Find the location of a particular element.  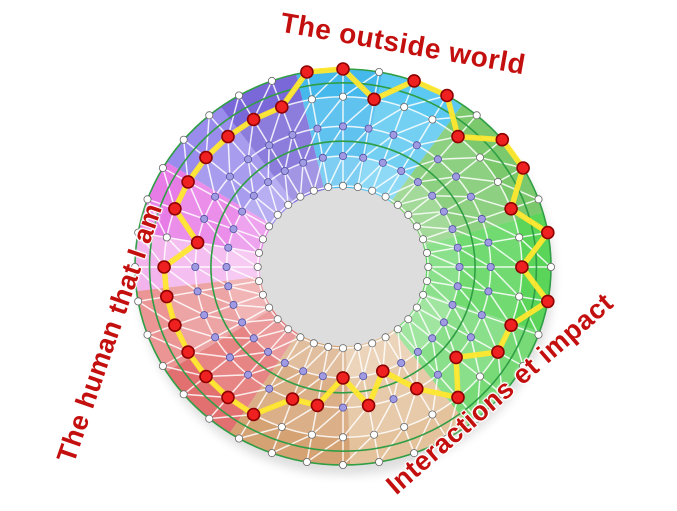

sector-purple-dark is located at coordinates (272, 138).